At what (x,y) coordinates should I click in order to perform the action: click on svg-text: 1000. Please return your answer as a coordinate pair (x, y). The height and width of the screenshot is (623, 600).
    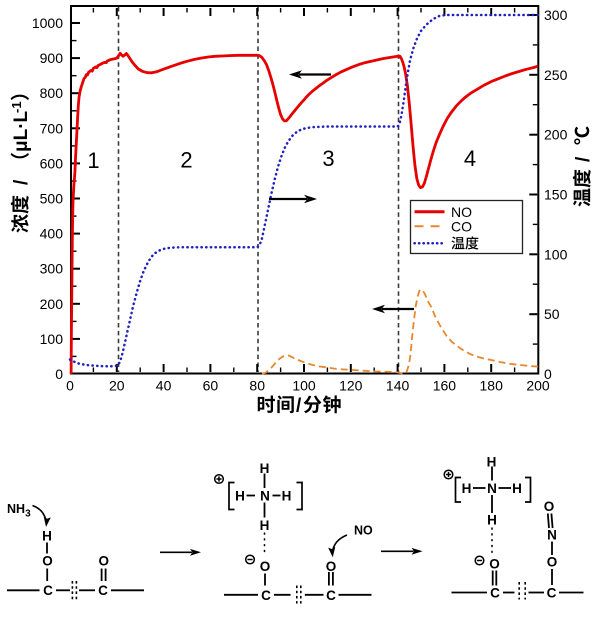
    Looking at the image, I should click on (47, 23).